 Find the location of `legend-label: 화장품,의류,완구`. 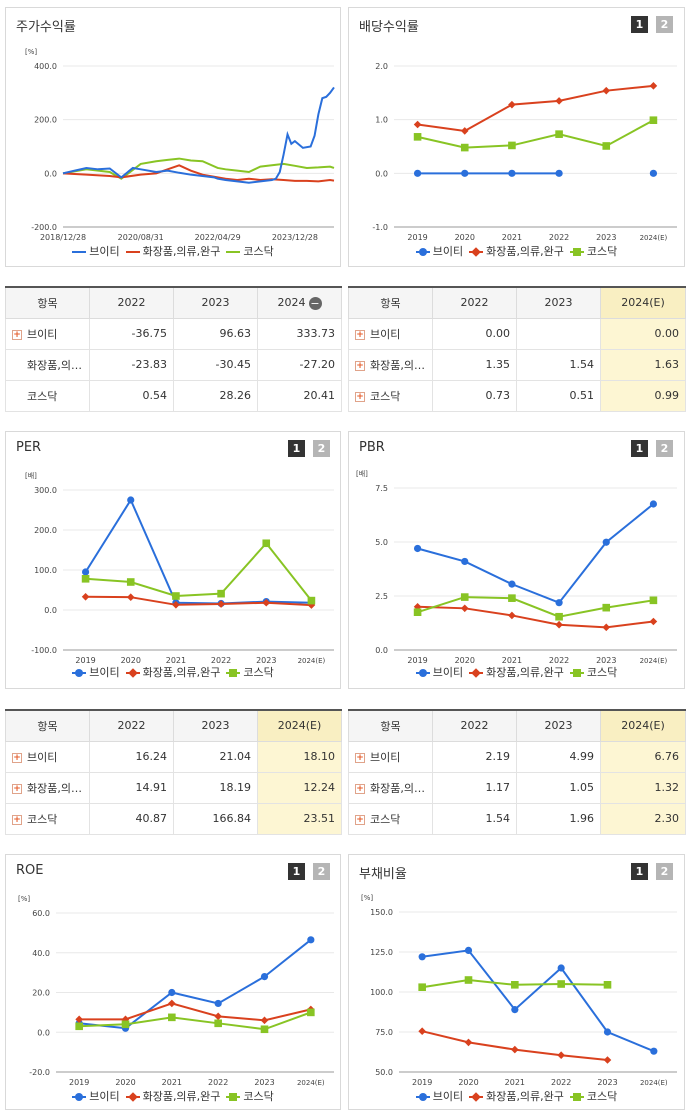

legend-label: 화장품,의류,완구 is located at coordinates (525, 1096).